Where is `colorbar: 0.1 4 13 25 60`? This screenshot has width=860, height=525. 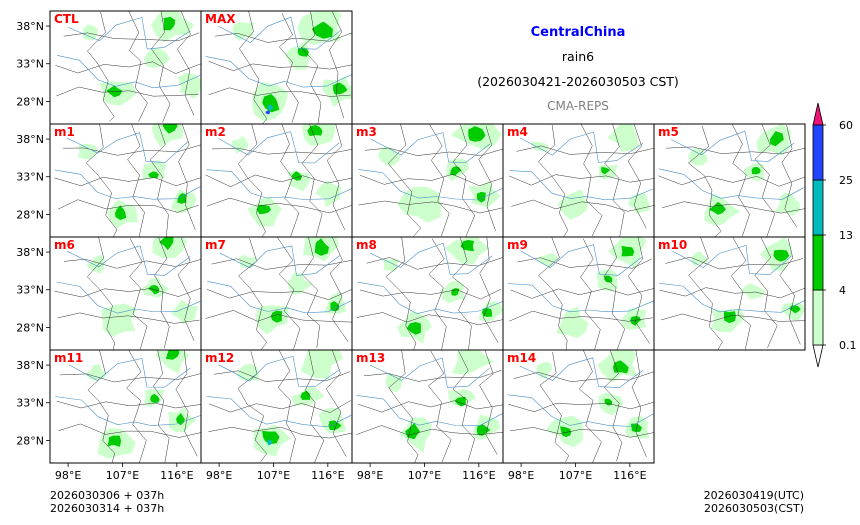 colorbar: 0.1 4 13 25 60 is located at coordinates (834, 235).